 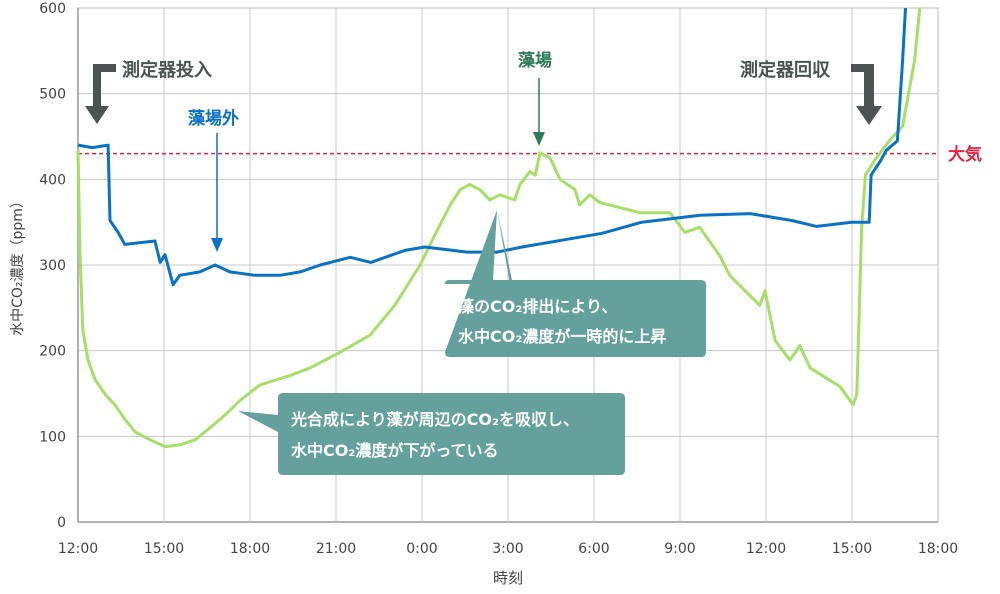 I want to click on x-tick-label: 21:00, so click(x=336, y=549).